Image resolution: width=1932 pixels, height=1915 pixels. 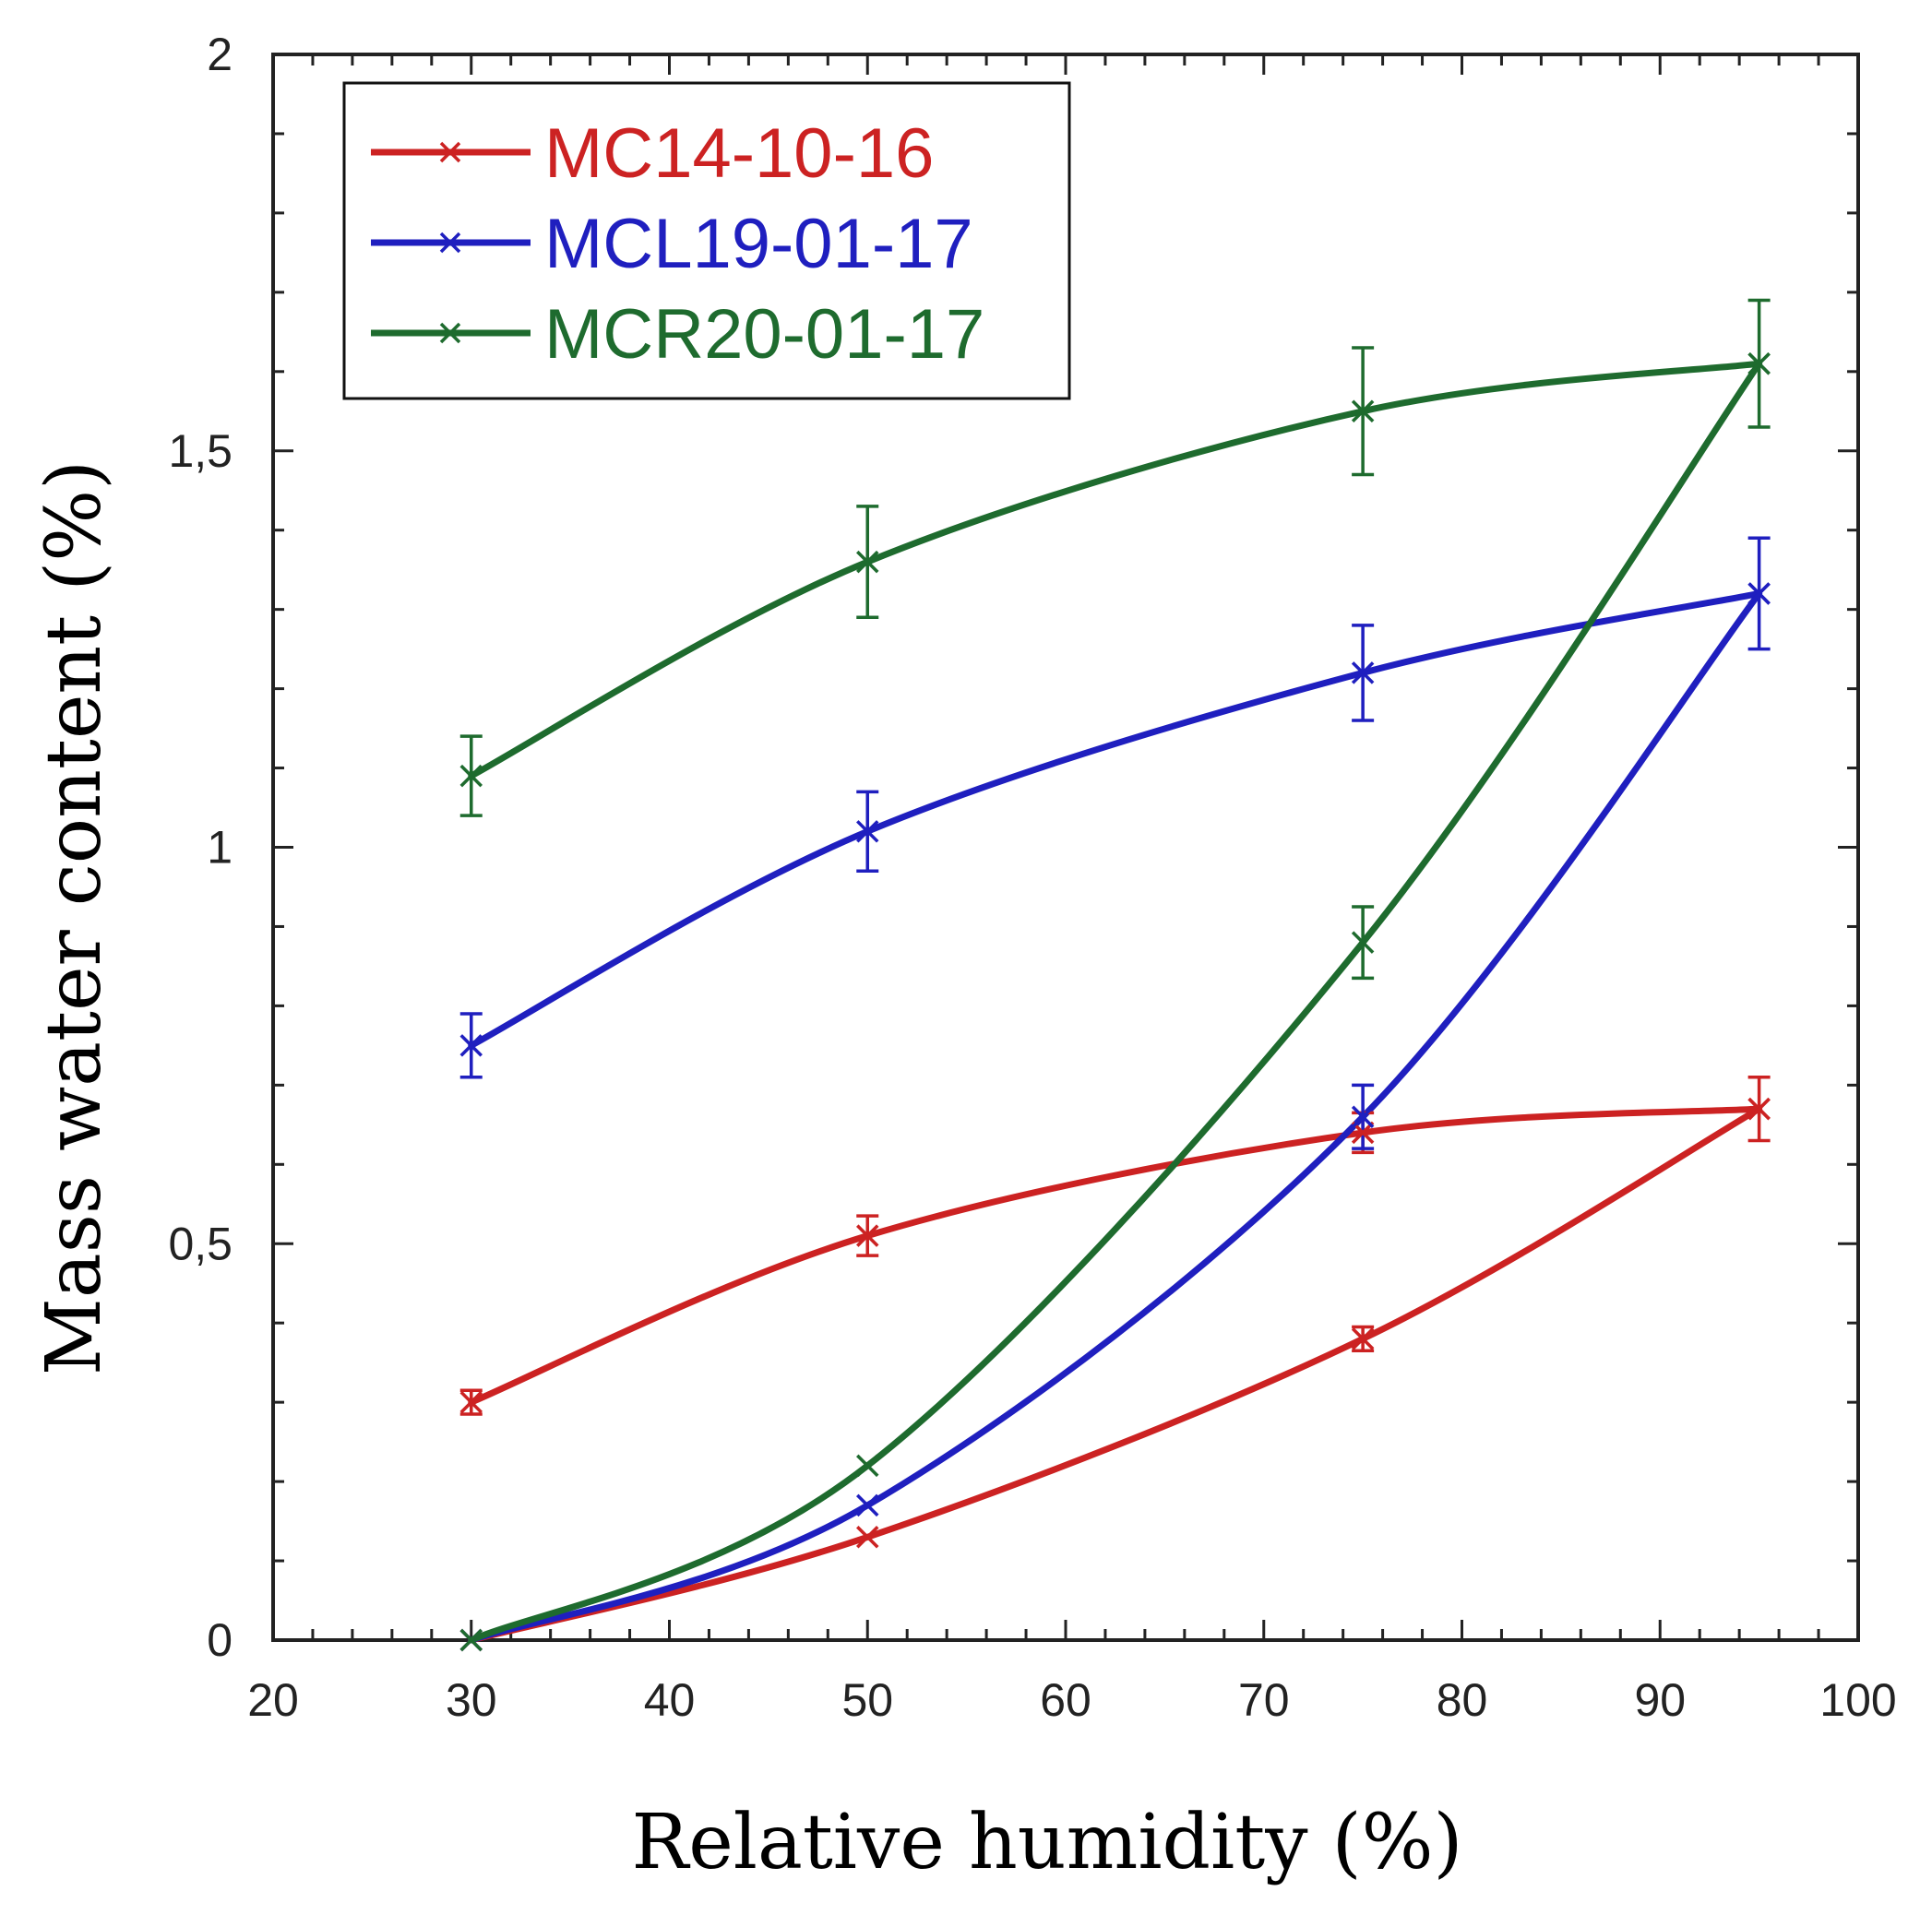 I want to click on y-tick-label: 0, so click(x=220, y=1640).